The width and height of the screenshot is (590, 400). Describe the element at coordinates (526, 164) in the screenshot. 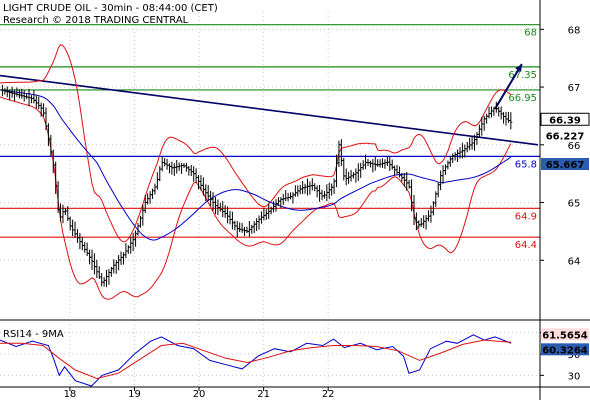

I see `level-label-pivot: 65.8` at that location.